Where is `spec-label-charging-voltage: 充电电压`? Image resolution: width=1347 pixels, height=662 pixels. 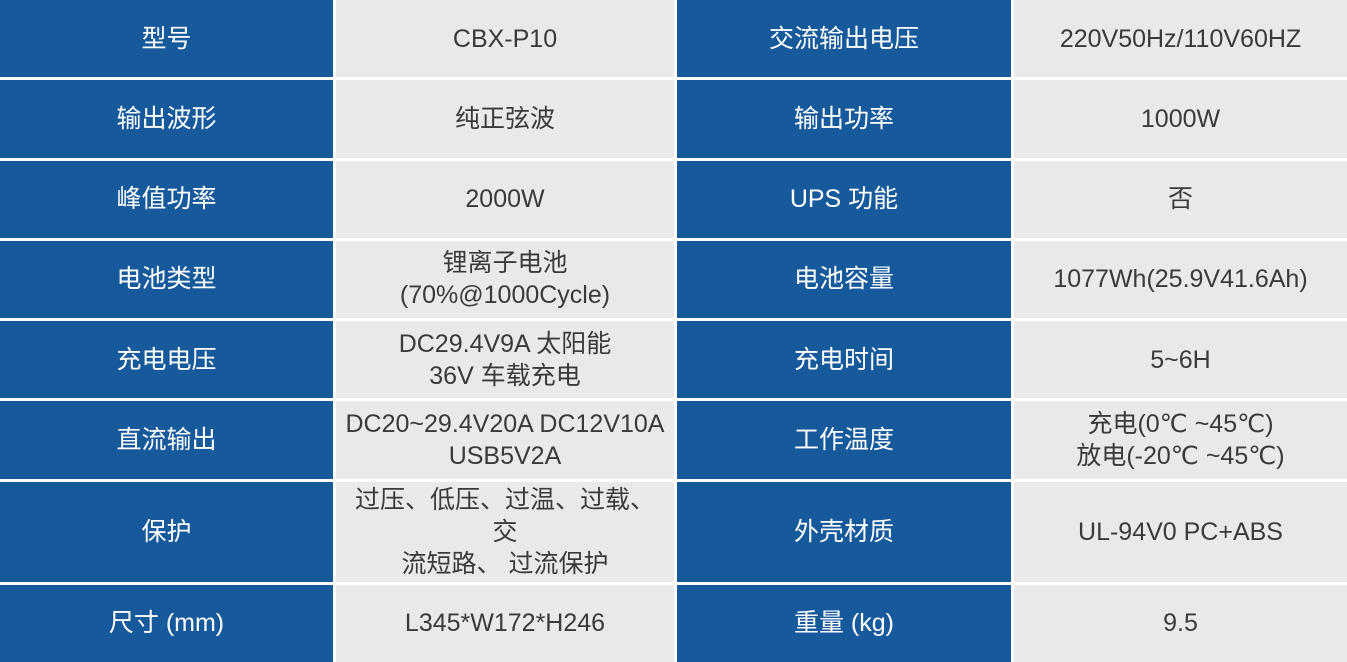
spec-label-charging-voltage: 充电电压 is located at coordinates (166, 360).